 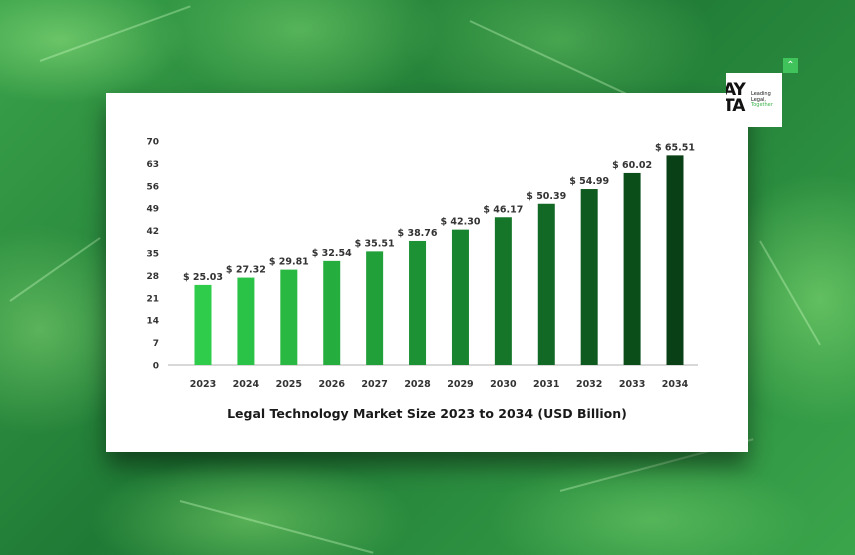 I want to click on x-tick-label: 2023, so click(x=203, y=384).